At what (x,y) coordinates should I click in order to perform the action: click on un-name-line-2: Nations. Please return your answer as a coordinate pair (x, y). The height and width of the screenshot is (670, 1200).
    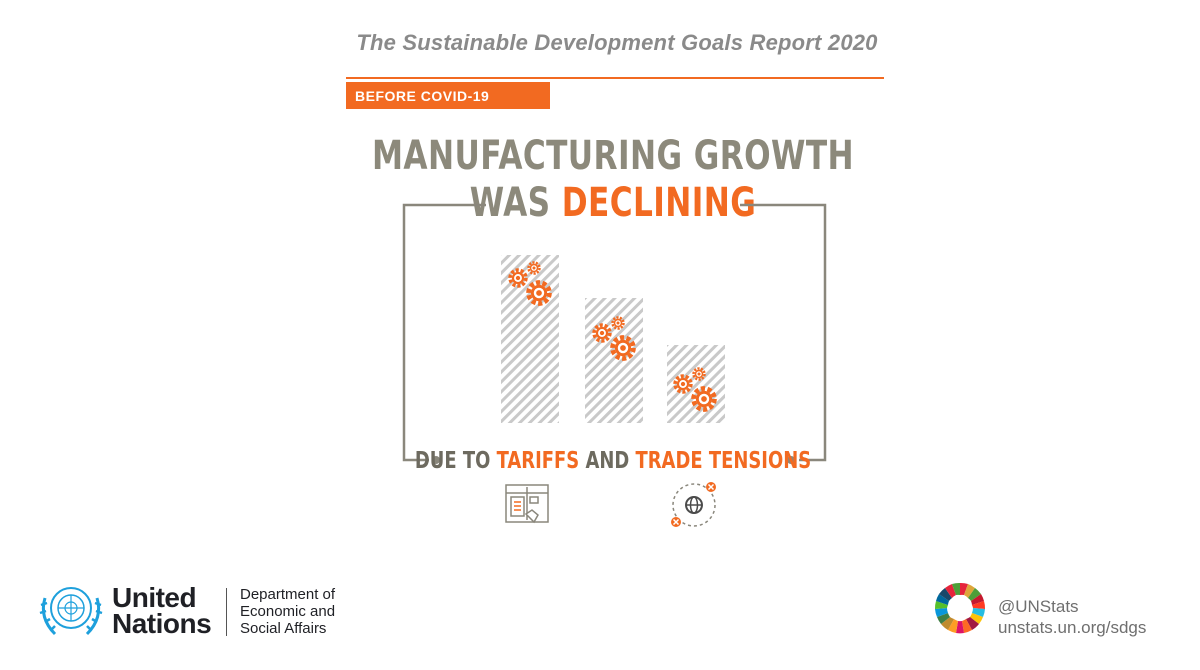
    Looking at the image, I should click on (162, 623).